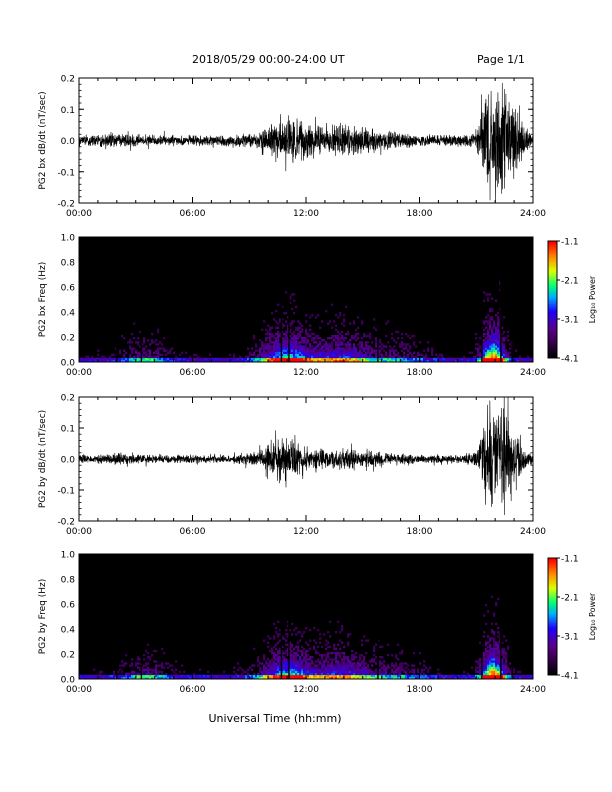  What do you see at coordinates (68, 656) in the screenshot?
I see `y-tick-label: 0.2` at bounding box center [68, 656].